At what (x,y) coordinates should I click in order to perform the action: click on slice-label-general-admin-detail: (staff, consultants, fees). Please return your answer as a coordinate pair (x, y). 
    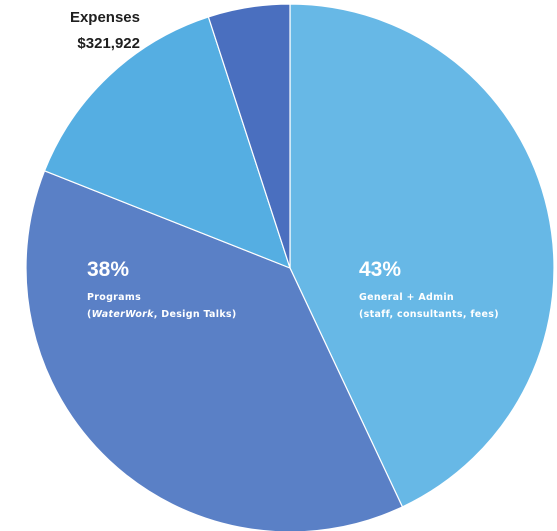
    Looking at the image, I should click on (429, 314).